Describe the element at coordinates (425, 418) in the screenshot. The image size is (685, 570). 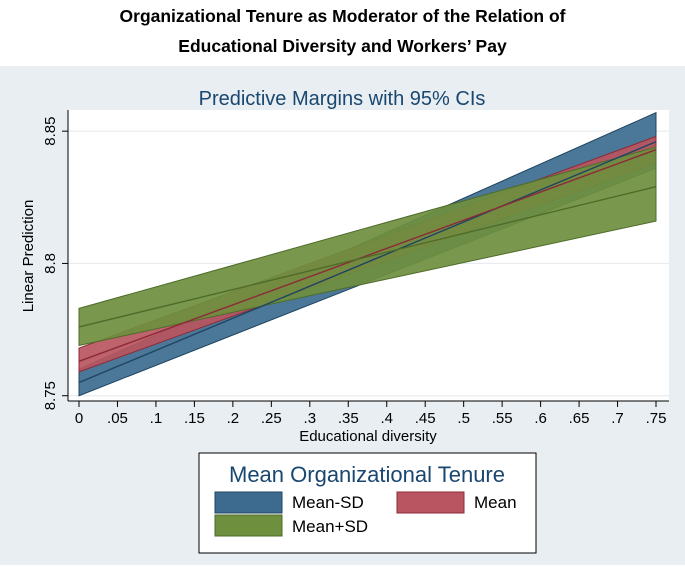
I see `x-tick-label: .45` at that location.